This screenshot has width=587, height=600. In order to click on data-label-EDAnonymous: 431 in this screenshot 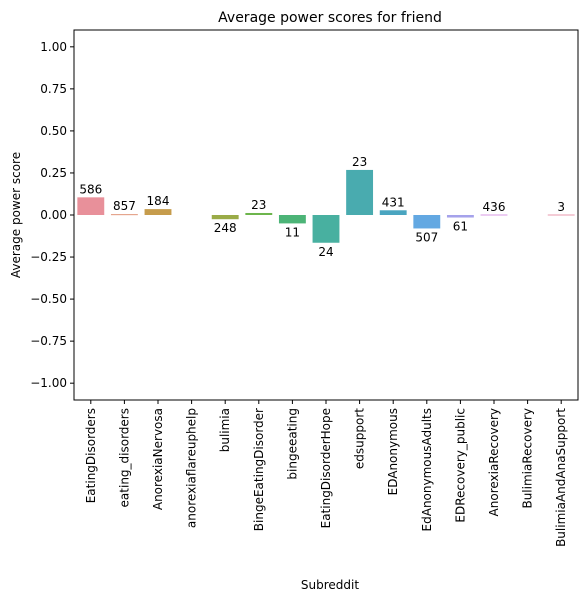, I will do `click(393, 202)`.